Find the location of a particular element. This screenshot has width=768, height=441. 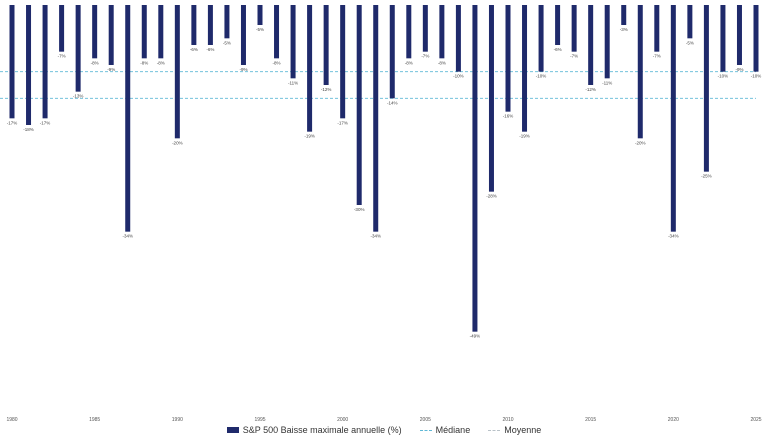

data-label: -14% is located at coordinates (392, 102).